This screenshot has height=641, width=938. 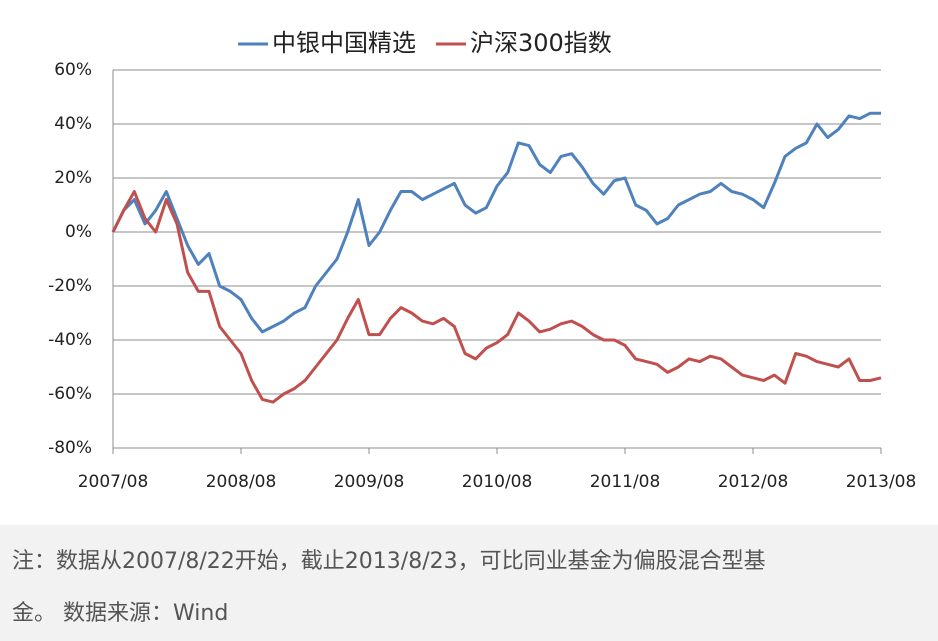 I want to click on y-tick-label: 60%, so click(x=73, y=70).